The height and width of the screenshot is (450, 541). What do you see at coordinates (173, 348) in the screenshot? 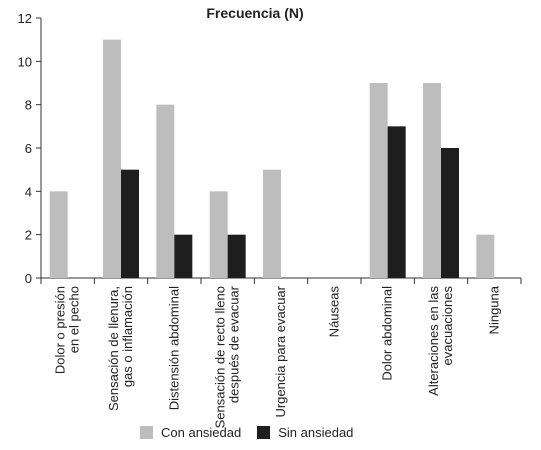
I see `x-category-label: Distensión abdominal` at bounding box center [173, 348].